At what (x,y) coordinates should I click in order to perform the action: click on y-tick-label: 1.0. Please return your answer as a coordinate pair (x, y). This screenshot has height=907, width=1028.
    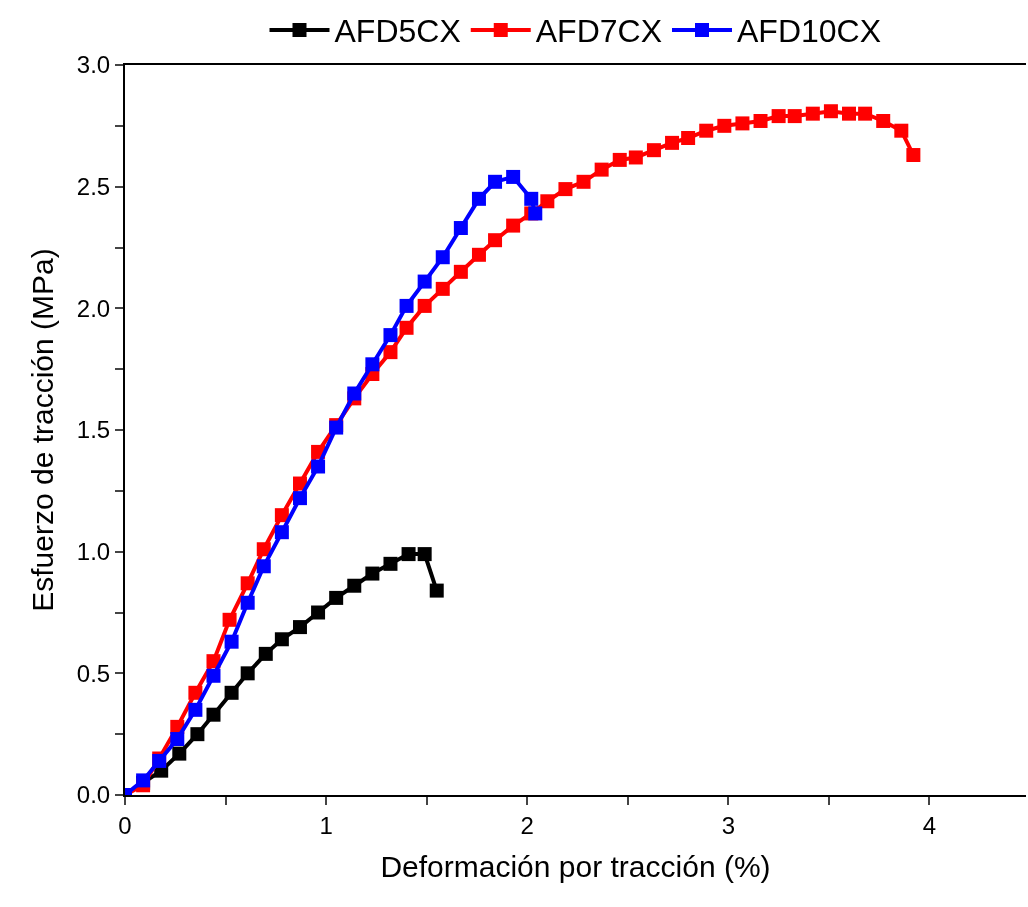
    Looking at the image, I should click on (93, 552).